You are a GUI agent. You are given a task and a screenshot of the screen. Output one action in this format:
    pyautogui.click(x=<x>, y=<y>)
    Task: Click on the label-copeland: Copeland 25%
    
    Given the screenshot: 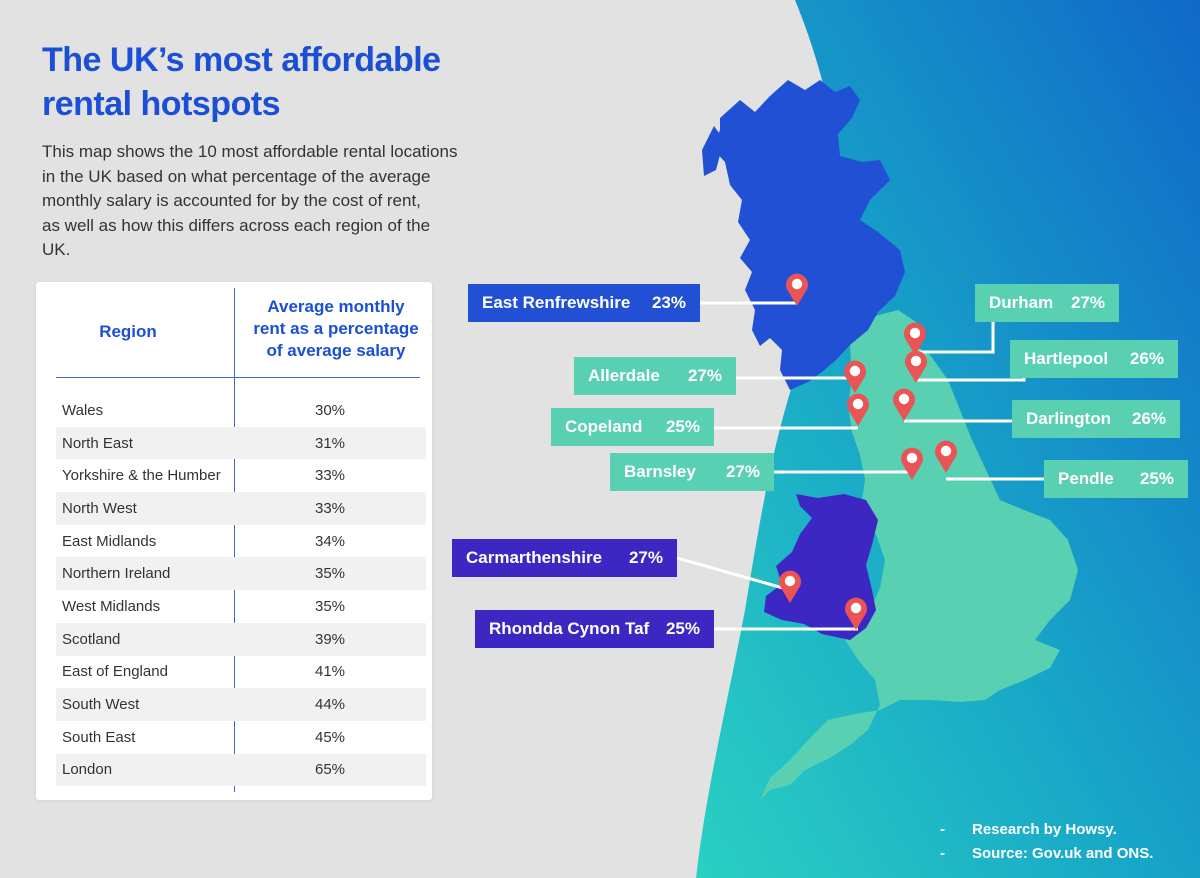 What is the action you would take?
    pyautogui.click(x=632, y=427)
    